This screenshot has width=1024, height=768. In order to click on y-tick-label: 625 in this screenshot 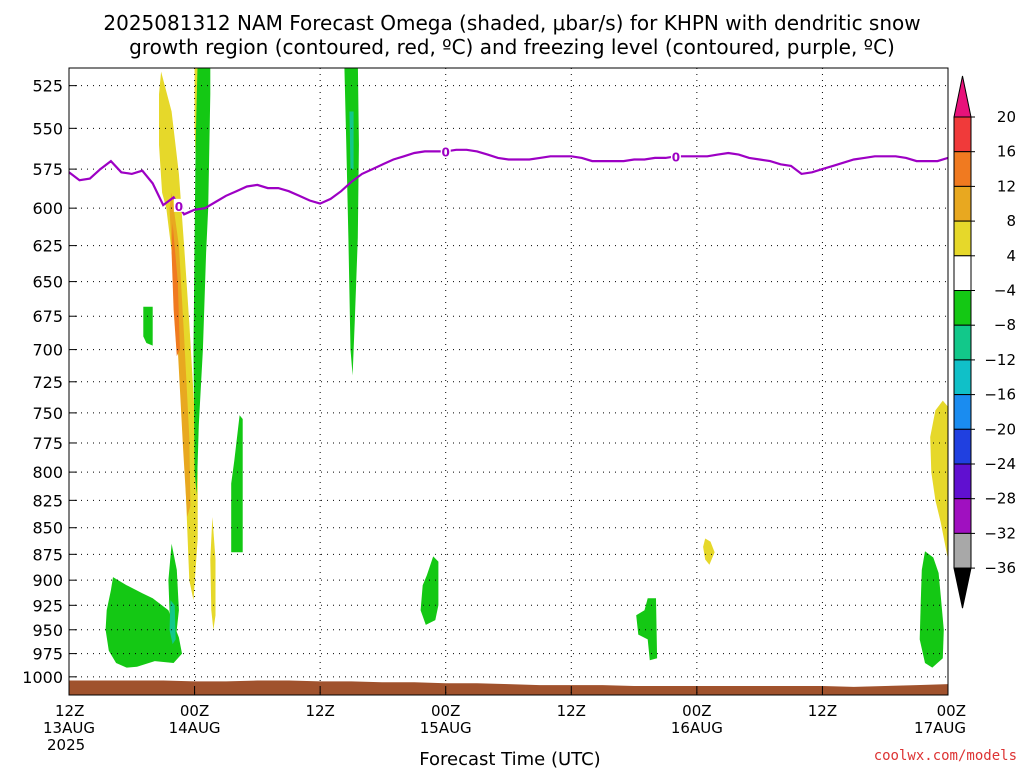, I will do `click(47, 246)`.